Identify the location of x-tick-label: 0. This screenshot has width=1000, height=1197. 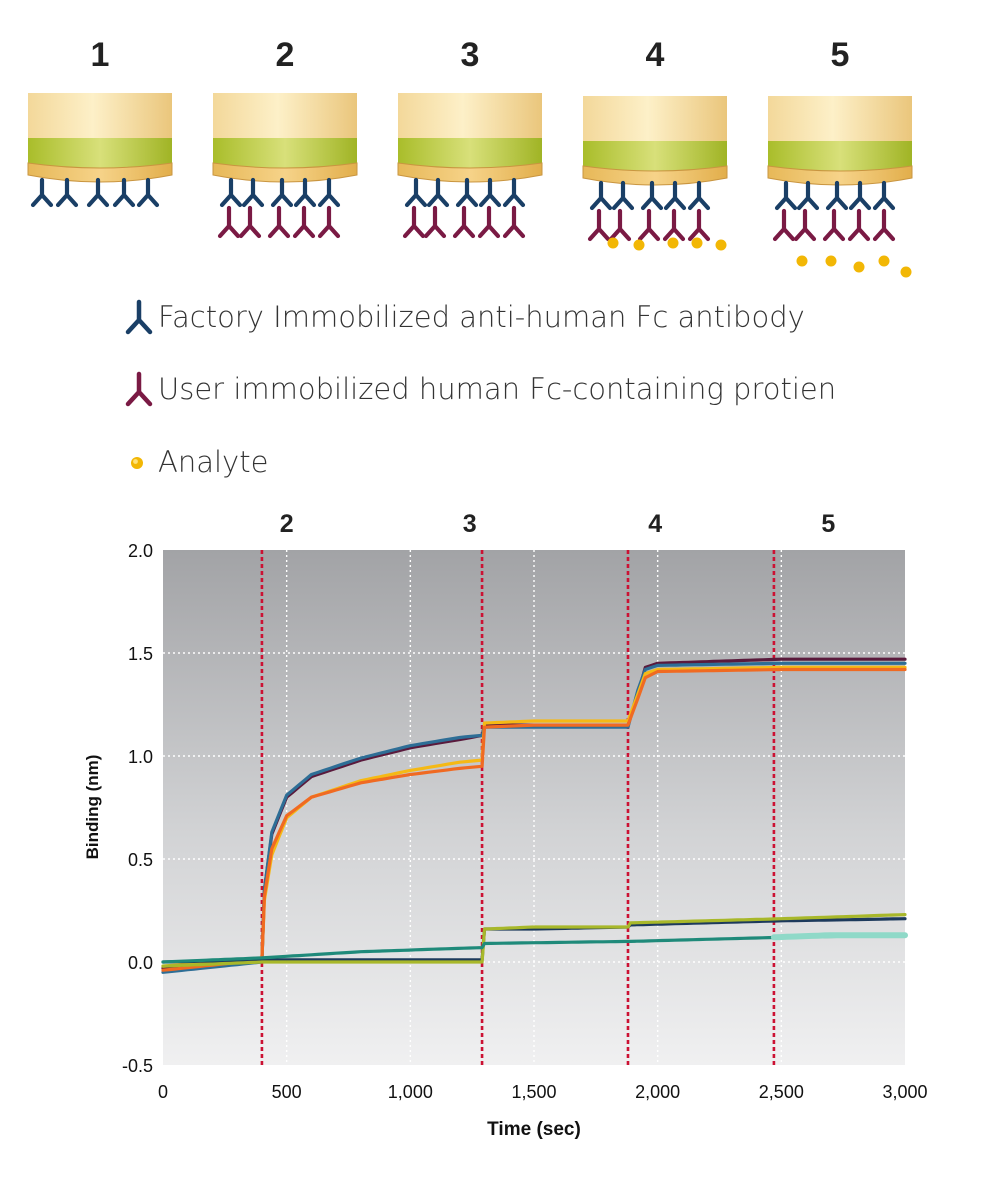
(163, 1092).